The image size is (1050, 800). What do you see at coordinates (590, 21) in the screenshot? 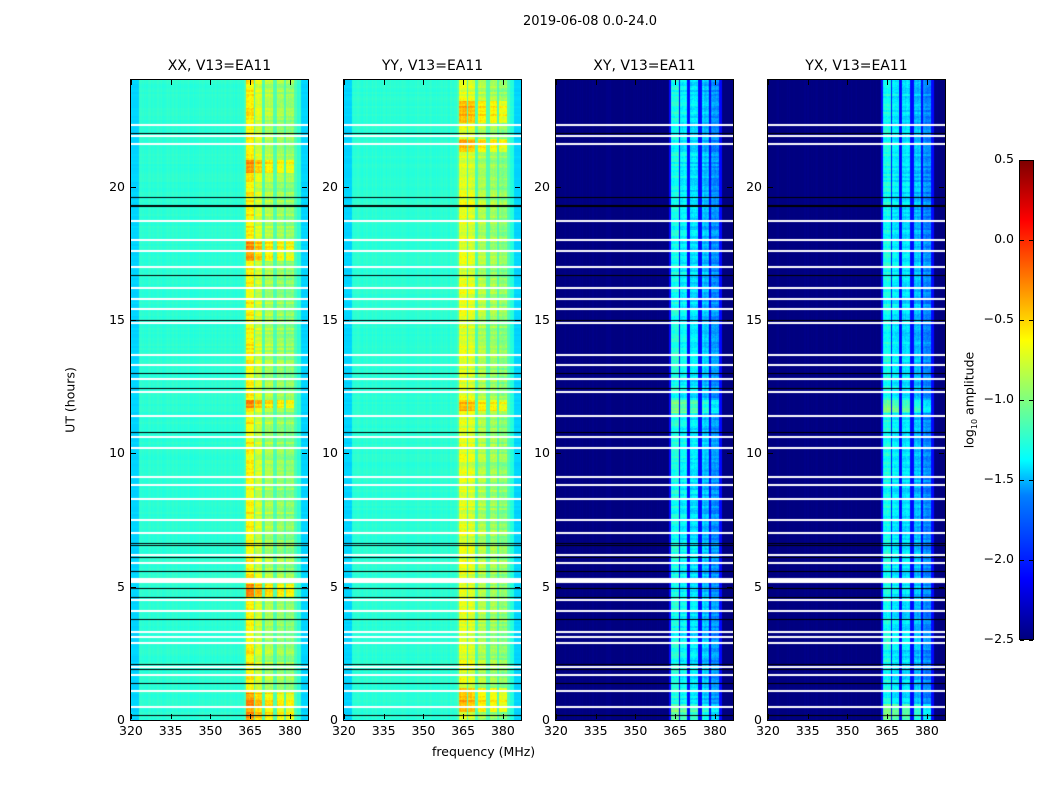
I see `figure-title: 2019-06-08 0.0-24.0` at bounding box center [590, 21].